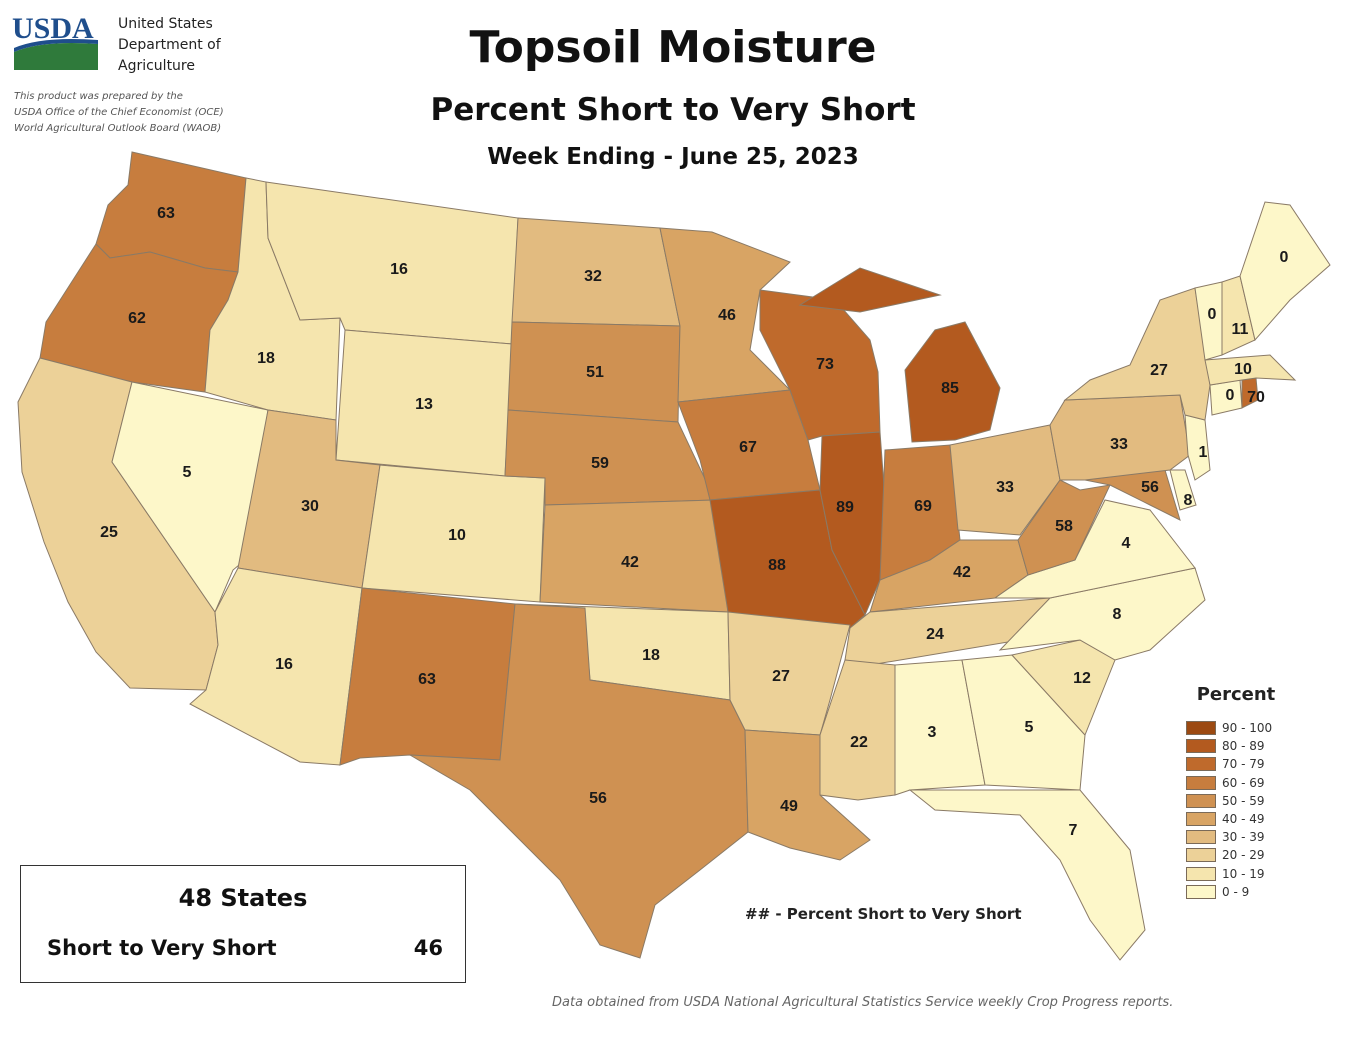  Describe the element at coordinates (1243, 837) in the screenshot. I see `legend-label: 30 - 39` at that location.